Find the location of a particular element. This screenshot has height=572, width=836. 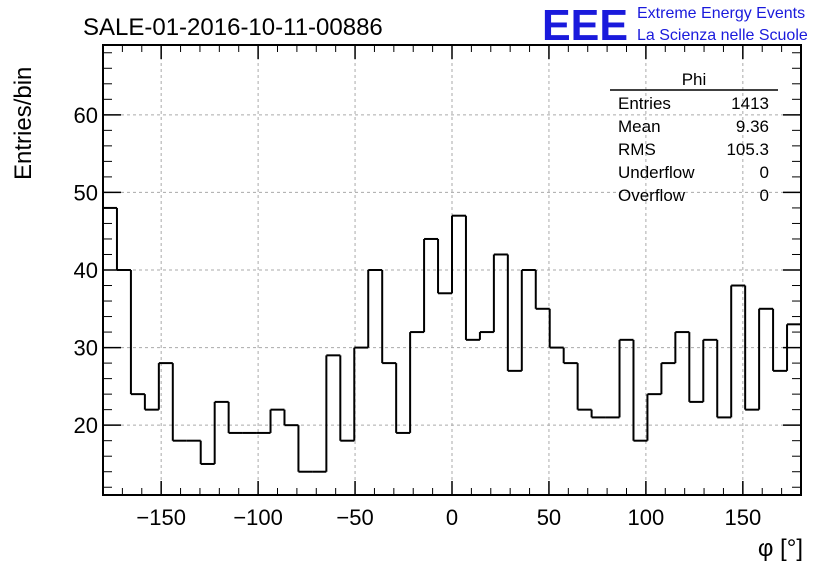

stats-overflow-value: 0 is located at coordinates (764, 195).